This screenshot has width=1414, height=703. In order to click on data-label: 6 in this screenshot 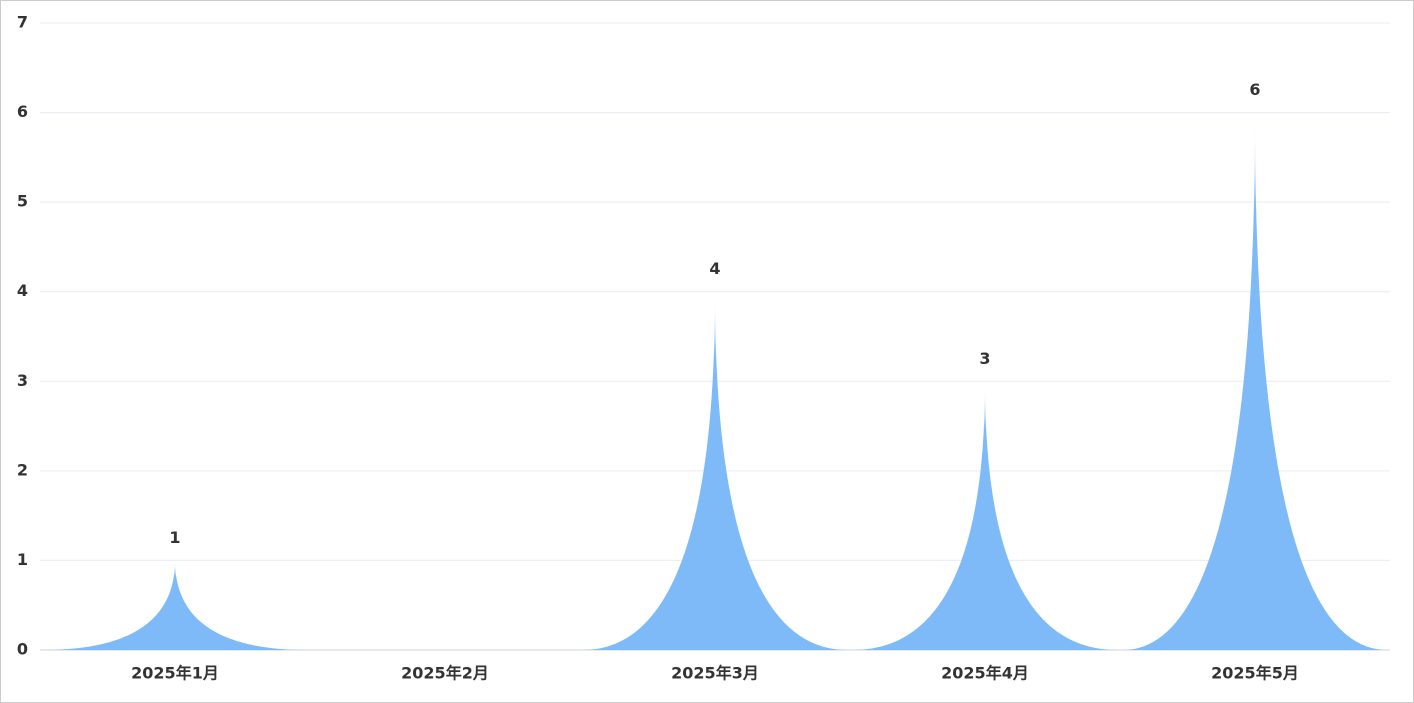, I will do `click(1254, 89)`.